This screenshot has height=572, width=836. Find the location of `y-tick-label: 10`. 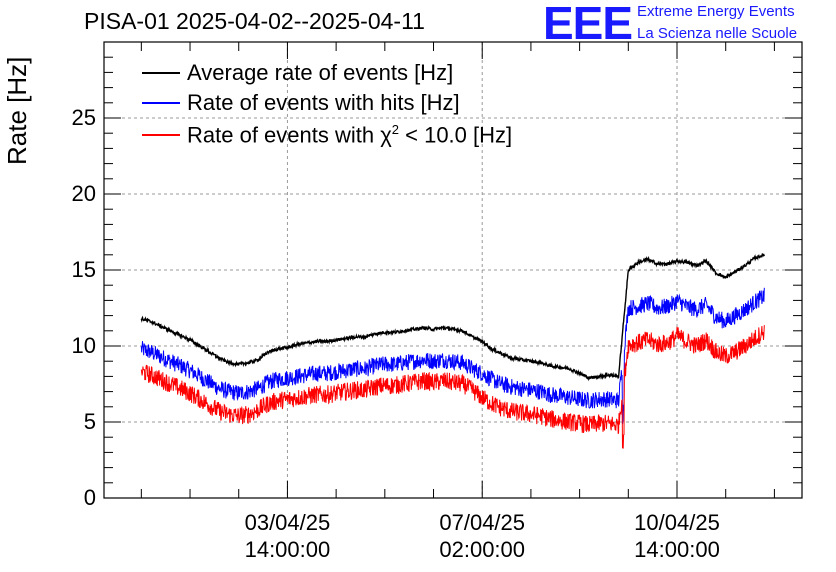

y-tick-label: 10 is located at coordinates (83, 345).